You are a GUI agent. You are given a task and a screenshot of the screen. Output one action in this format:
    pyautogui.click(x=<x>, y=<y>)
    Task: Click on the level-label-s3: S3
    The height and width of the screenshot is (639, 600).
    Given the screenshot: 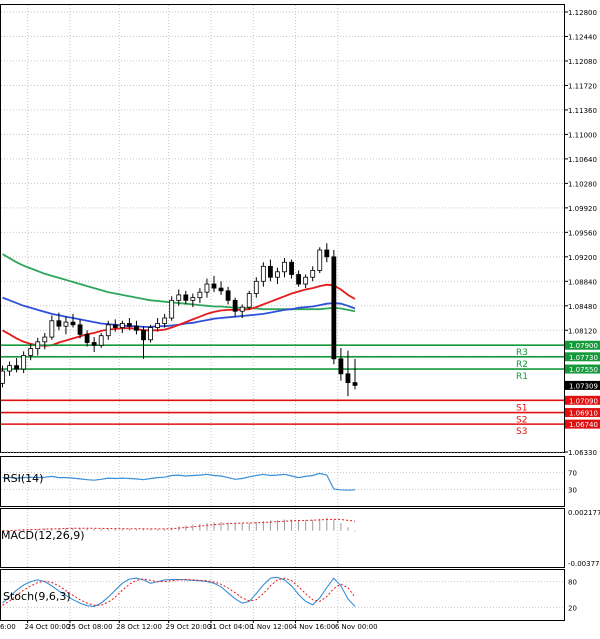 What is the action you would take?
    pyautogui.click(x=521, y=432)
    